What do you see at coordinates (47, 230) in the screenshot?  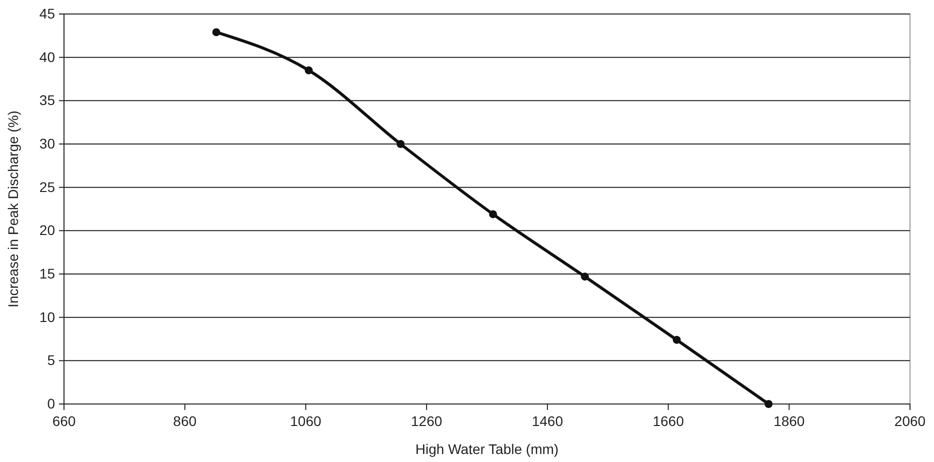 I see `y-tick-label: 20` at bounding box center [47, 230].